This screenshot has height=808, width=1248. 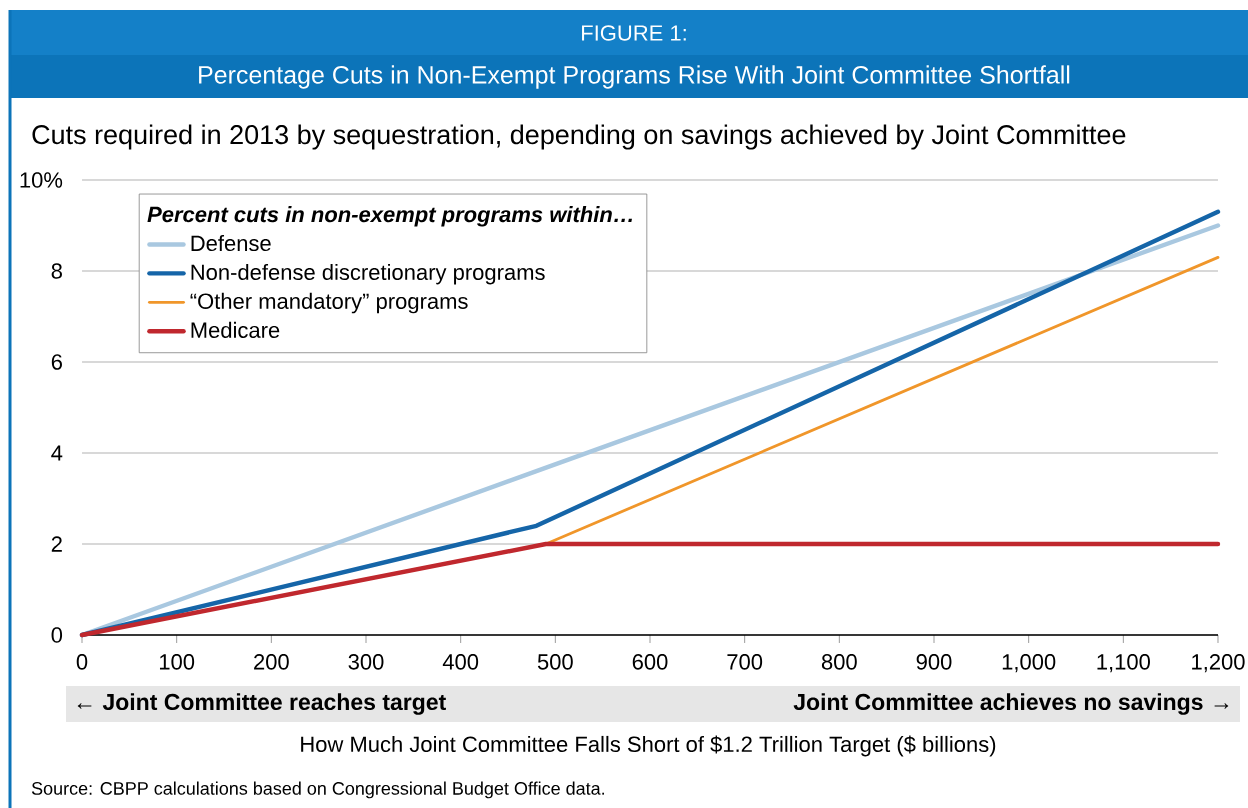 I want to click on y-tick-label: 2, so click(x=56, y=544).